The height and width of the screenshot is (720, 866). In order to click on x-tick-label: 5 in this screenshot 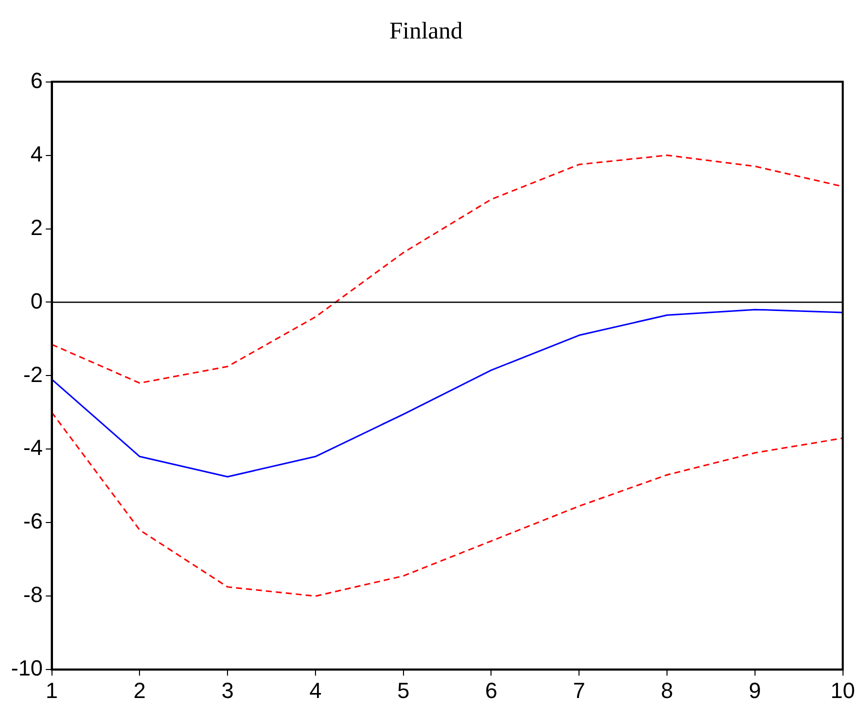, I will do `click(403, 690)`.